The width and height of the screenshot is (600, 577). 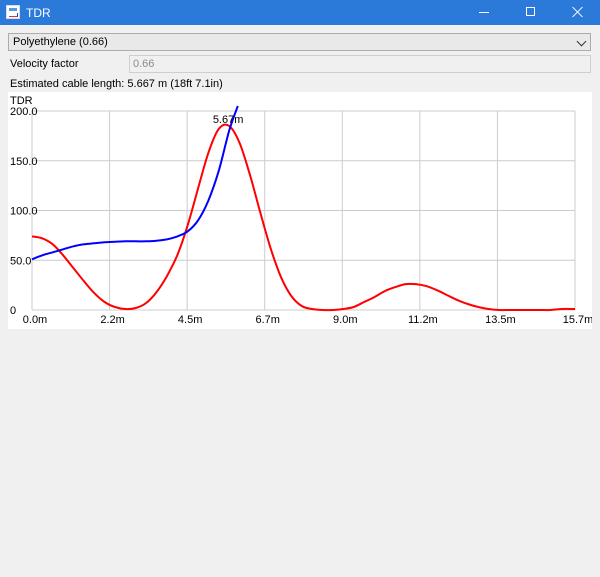 I want to click on x-tick-label: 9.0m, so click(x=345, y=320).